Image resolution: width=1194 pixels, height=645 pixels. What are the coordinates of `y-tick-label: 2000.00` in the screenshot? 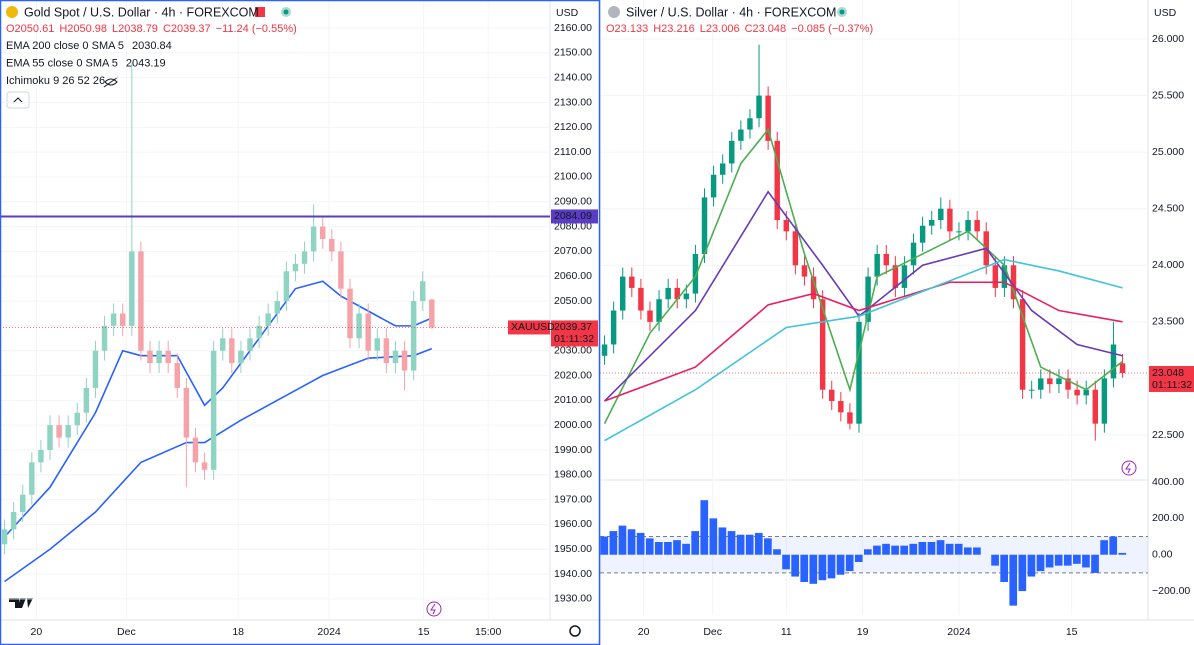 It's located at (573, 425).